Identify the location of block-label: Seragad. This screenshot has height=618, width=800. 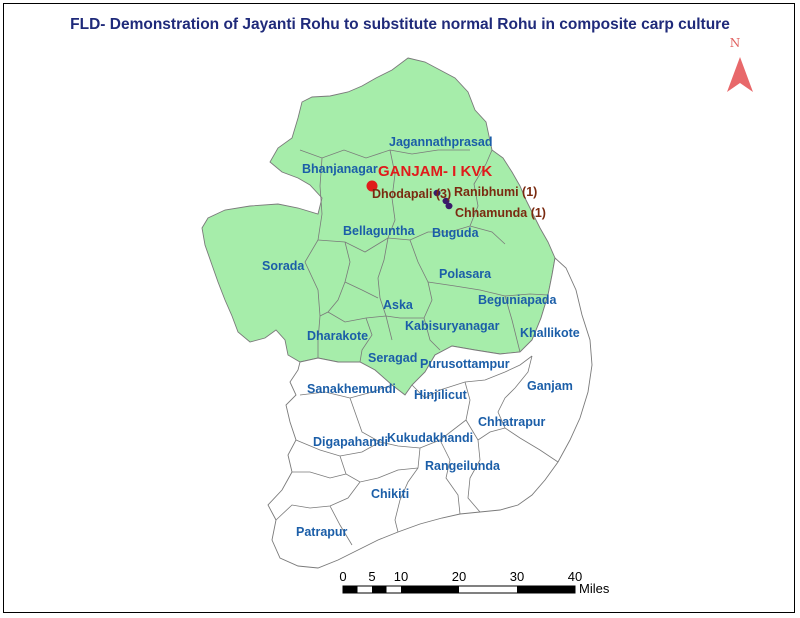
(392, 358).